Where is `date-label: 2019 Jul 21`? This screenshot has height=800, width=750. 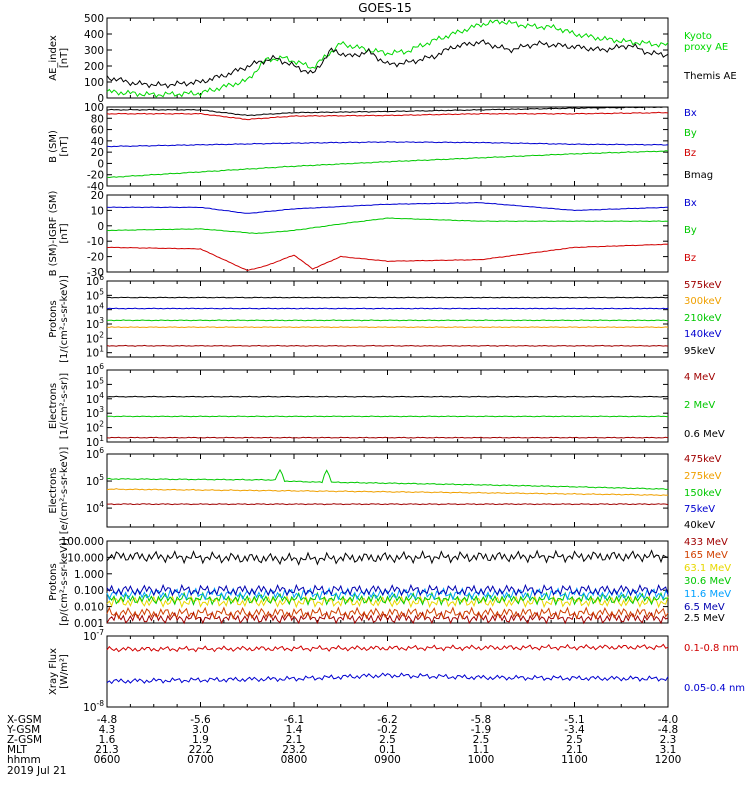 date-label: 2019 Jul 21 is located at coordinates (36, 771).